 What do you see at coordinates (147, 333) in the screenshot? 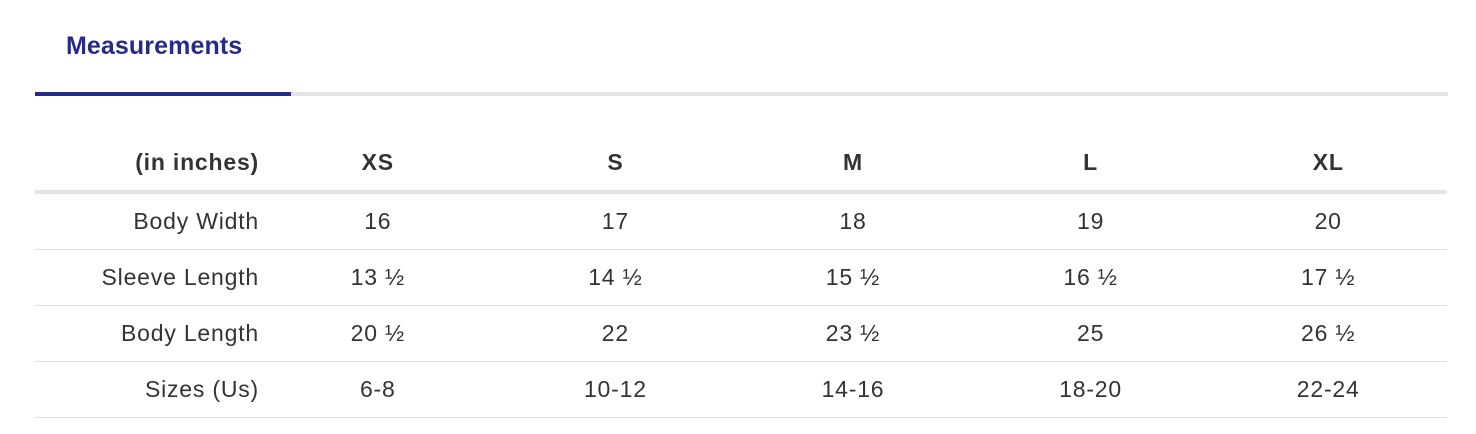
I see `row-label-body-length: Body Length` at bounding box center [147, 333].